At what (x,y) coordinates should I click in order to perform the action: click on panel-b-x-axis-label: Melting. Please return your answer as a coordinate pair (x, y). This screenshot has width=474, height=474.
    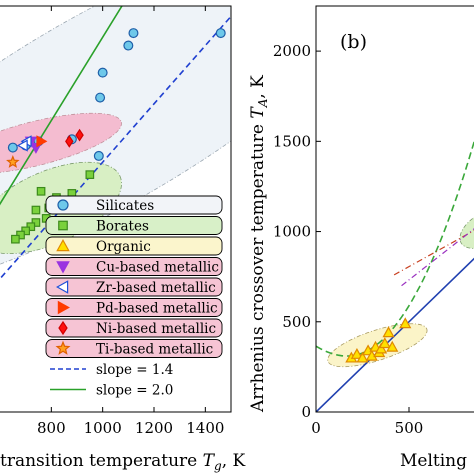
    Looking at the image, I should click on (433, 461).